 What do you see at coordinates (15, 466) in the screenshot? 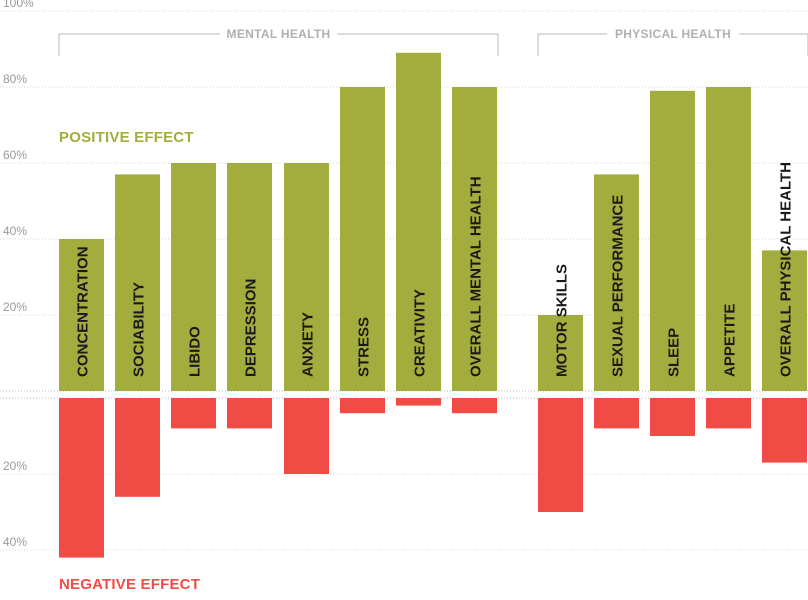
I see `tick-label-negative: 20%` at bounding box center [15, 466].